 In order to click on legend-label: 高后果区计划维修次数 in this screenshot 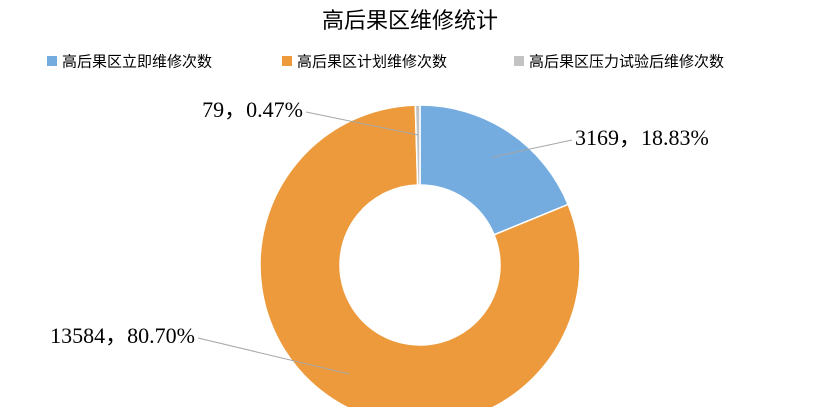, I will do `click(372, 62)`.